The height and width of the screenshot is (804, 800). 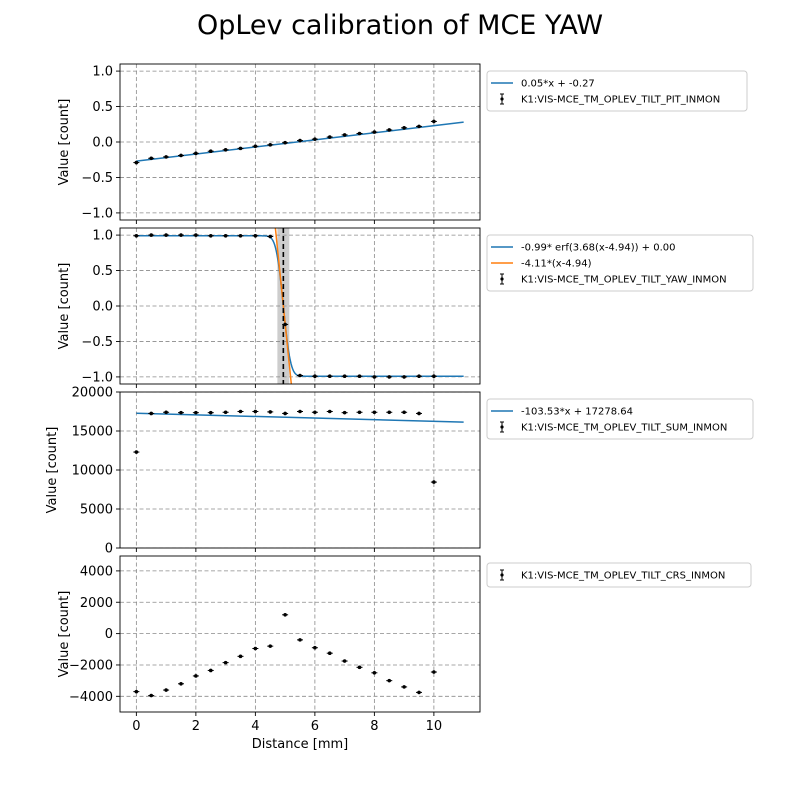 I want to click on y-tick-label: −1.0, so click(x=97, y=377).